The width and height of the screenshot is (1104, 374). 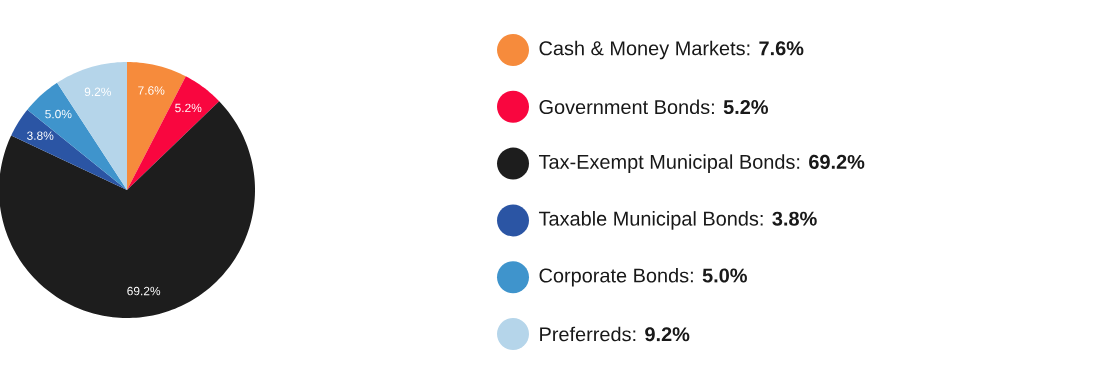 I want to click on data-label: 5.0%, so click(x=58, y=114).